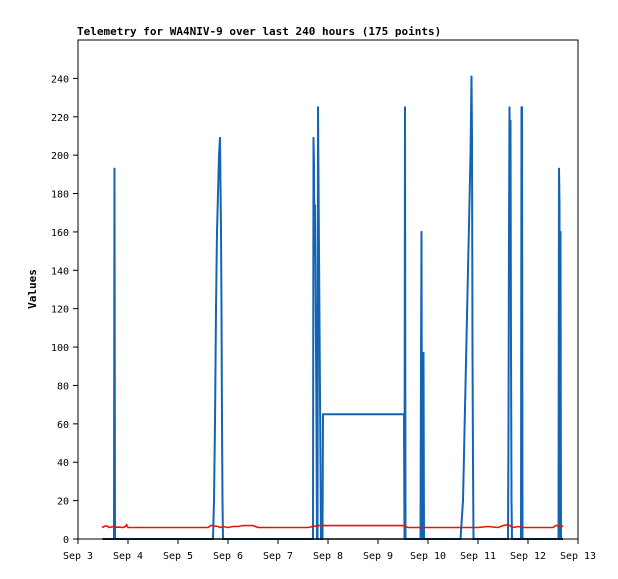  Describe the element at coordinates (428, 556) in the screenshot. I see `x-tick-label: Sep 10` at that location.